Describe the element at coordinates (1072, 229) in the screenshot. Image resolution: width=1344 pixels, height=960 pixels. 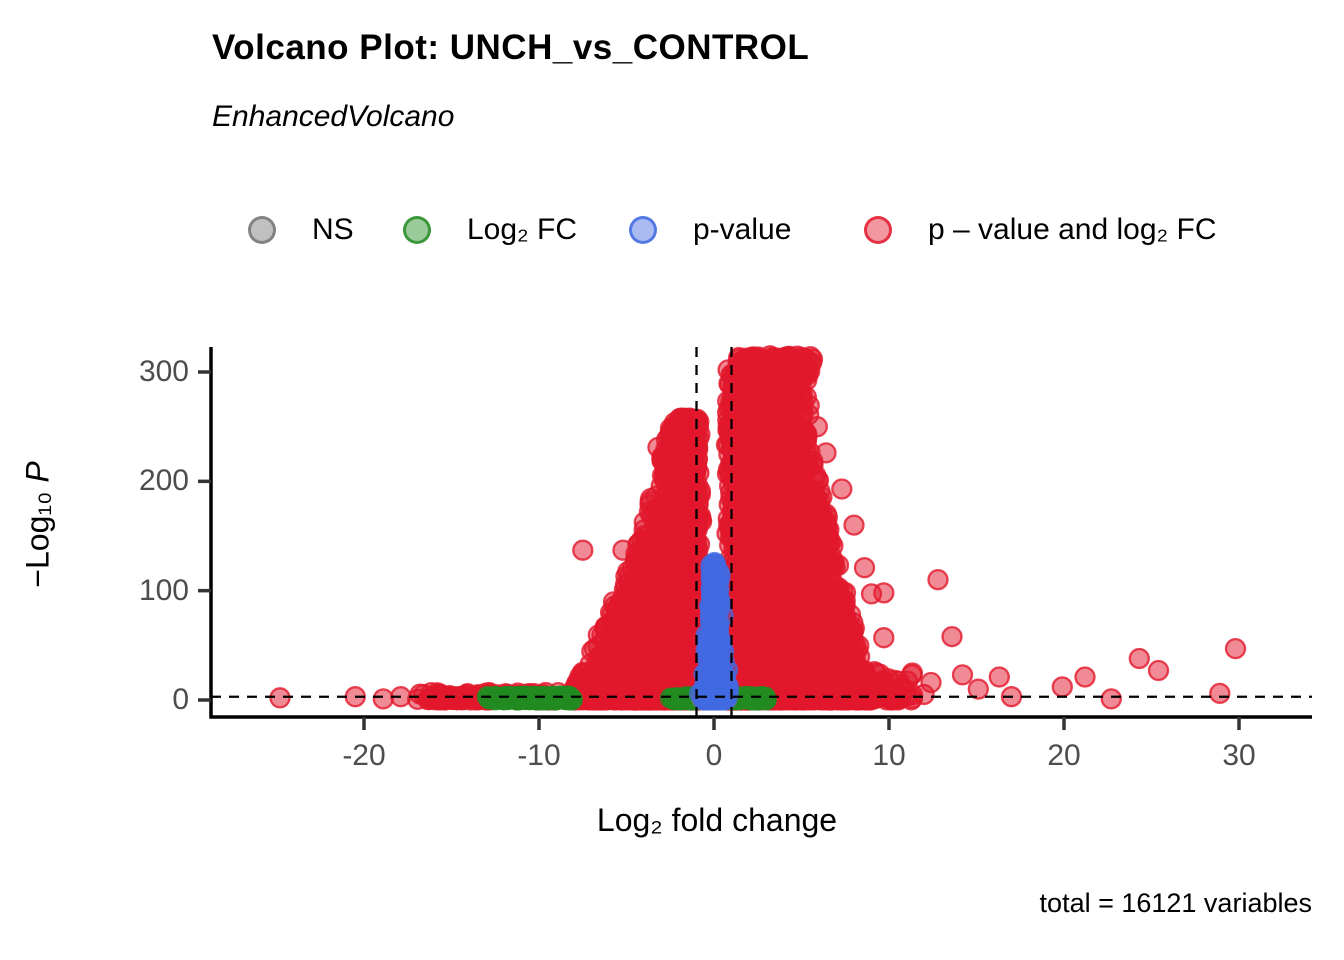
I see `legend-label-pvalue-and-log2fc: p – value and log₂ FC` at that location.